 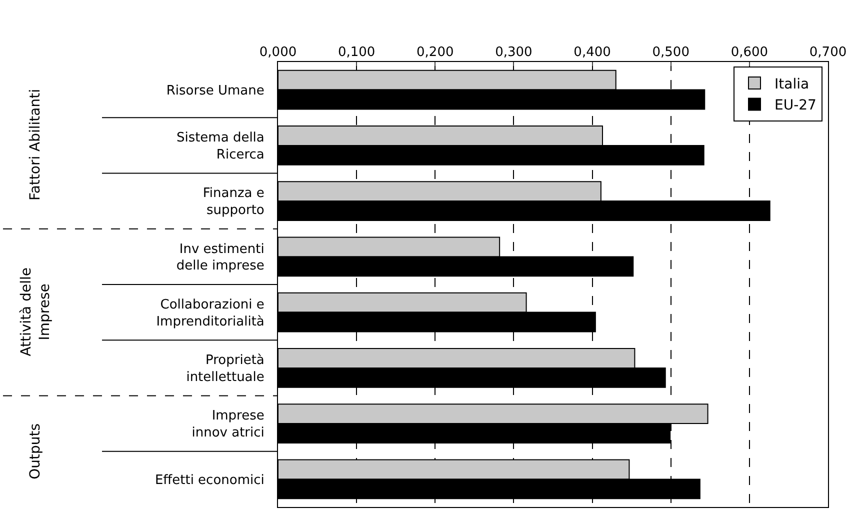 What do you see at coordinates (592, 52) in the screenshot?
I see `x-tick-label: 0,400` at bounding box center [592, 52].